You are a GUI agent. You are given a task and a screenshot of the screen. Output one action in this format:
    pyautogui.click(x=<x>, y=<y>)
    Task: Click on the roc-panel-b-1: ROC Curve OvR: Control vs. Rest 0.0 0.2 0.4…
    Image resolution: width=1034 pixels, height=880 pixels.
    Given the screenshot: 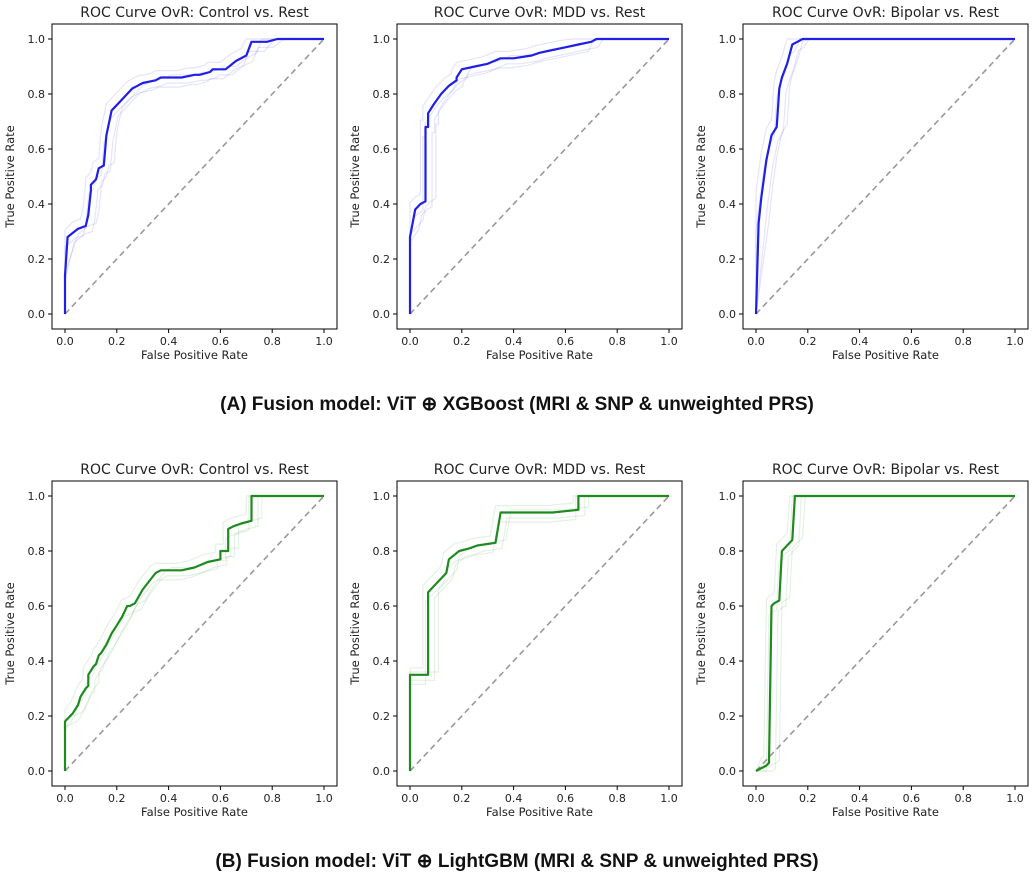 What is the action you would take?
    pyautogui.click(x=170, y=640)
    